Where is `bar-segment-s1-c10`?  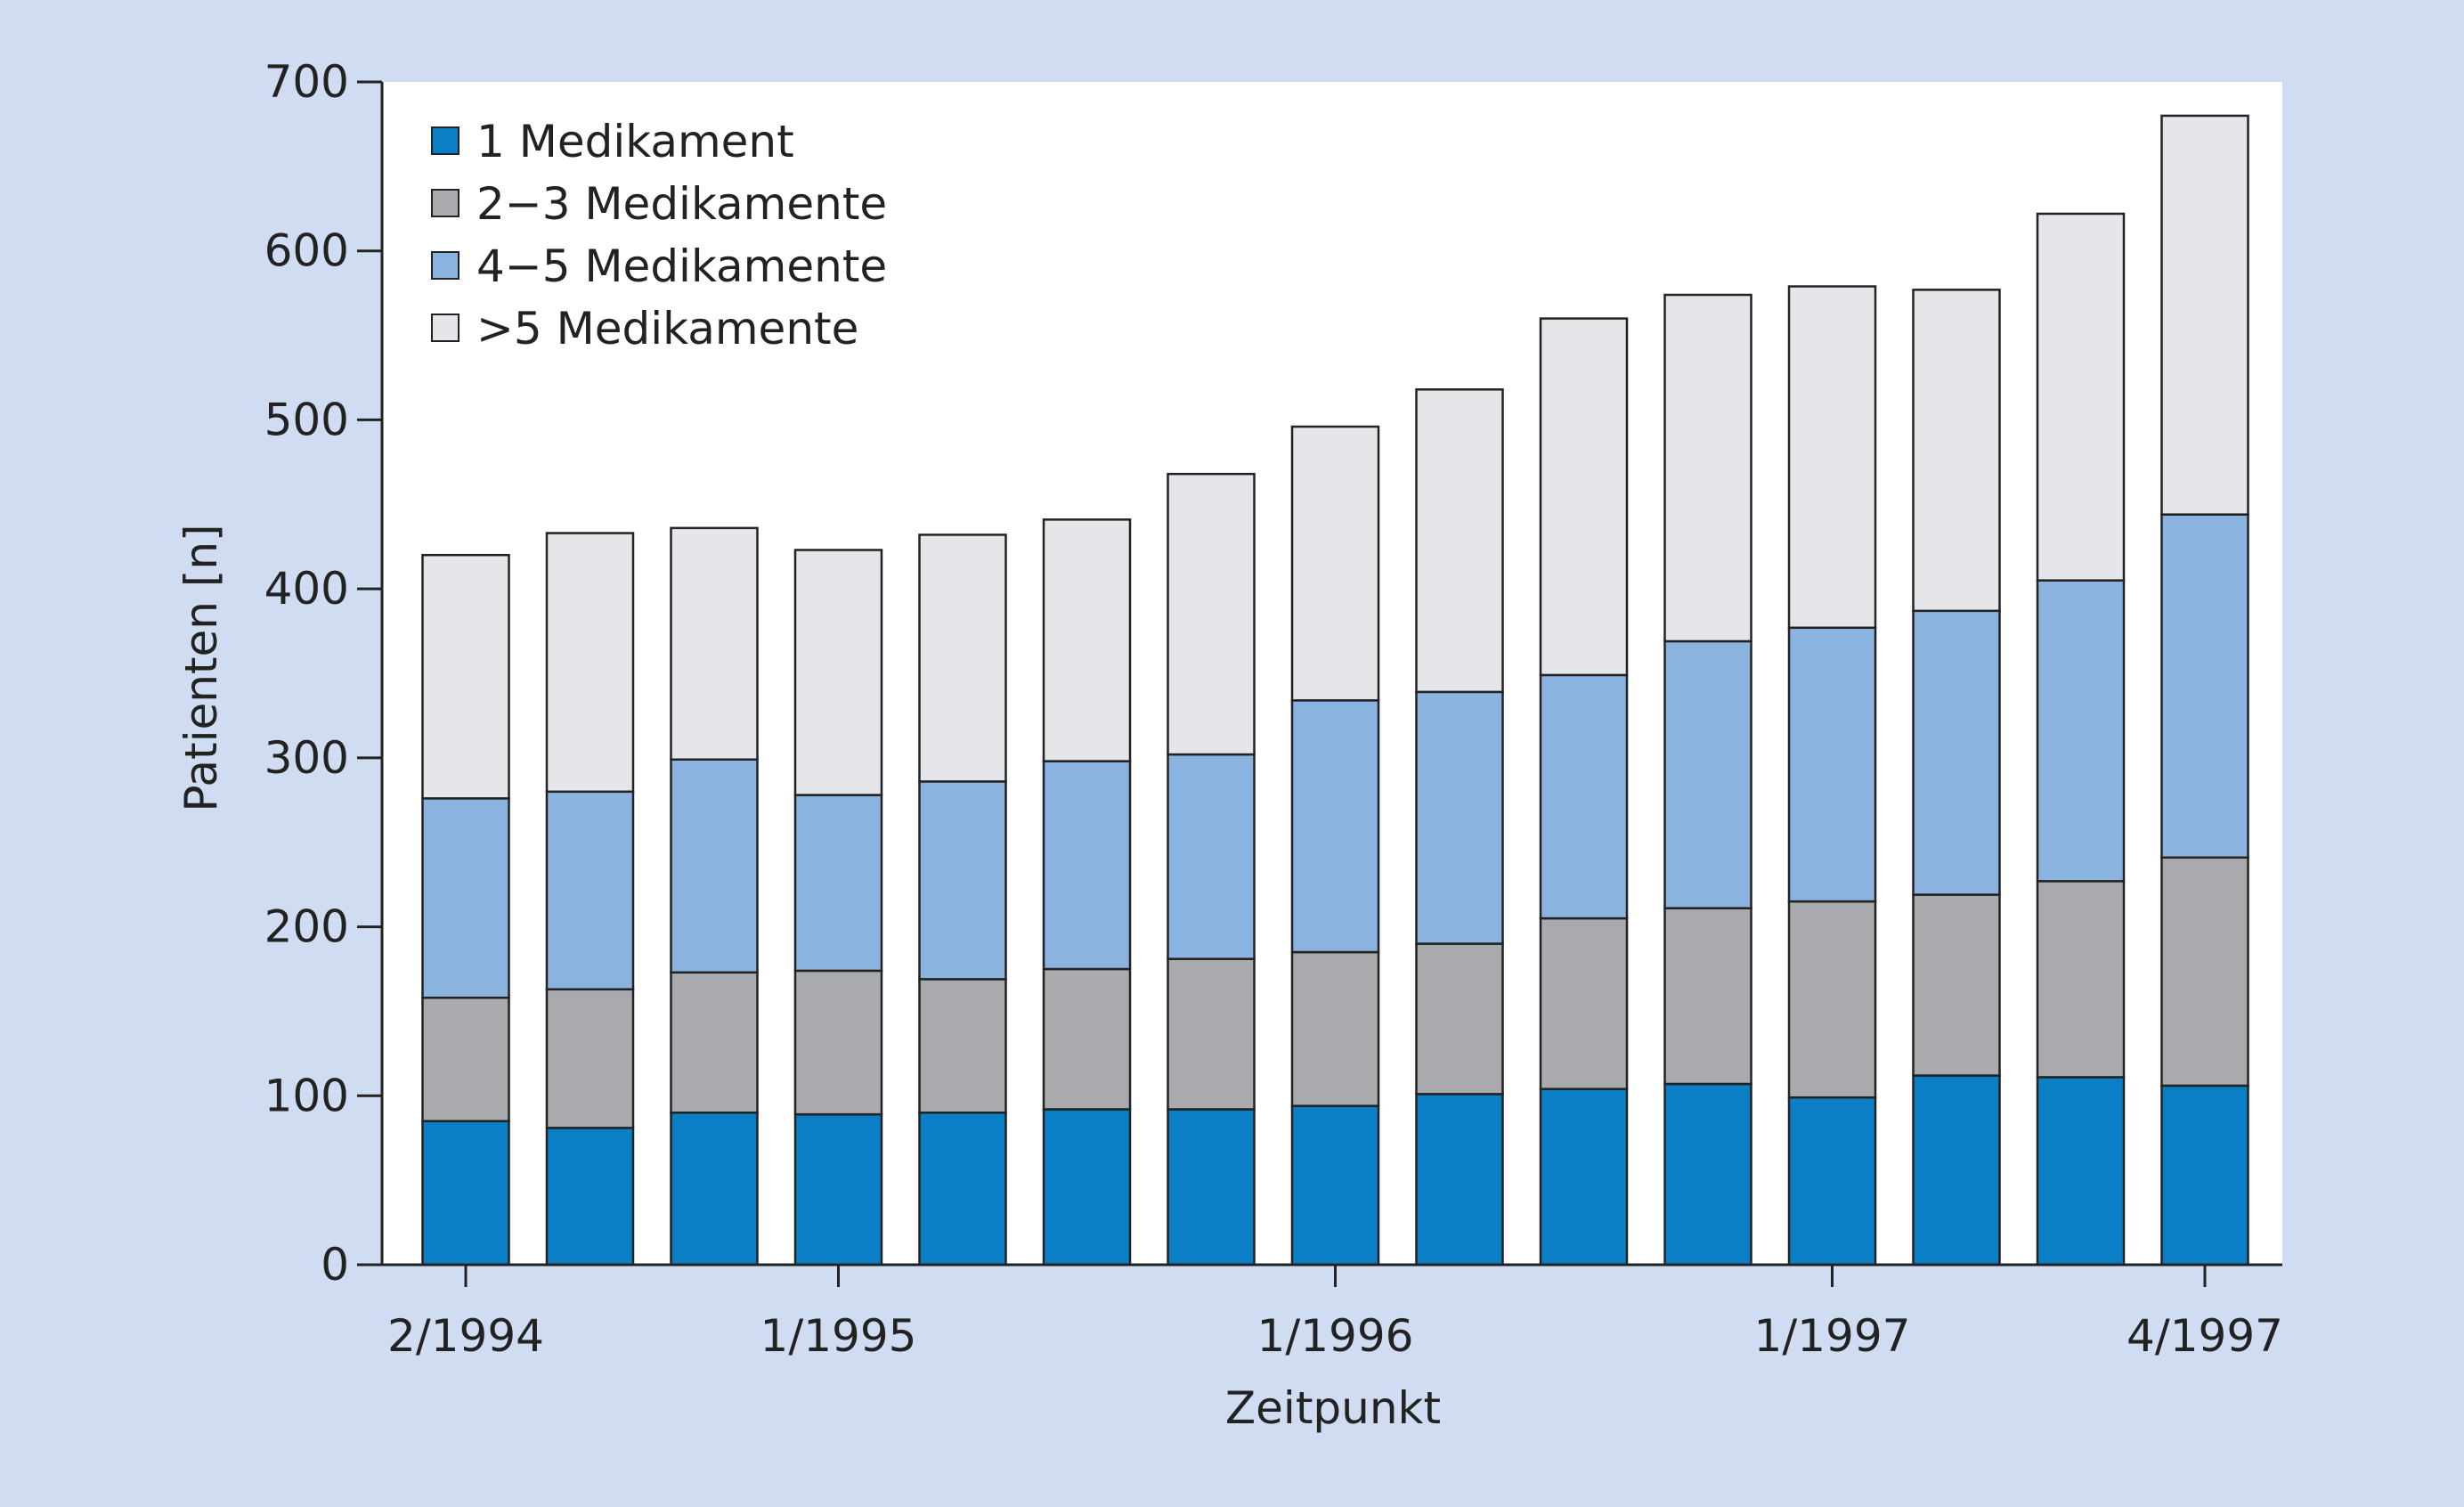 bar-segment-s1-c10 is located at coordinates (1707, 997).